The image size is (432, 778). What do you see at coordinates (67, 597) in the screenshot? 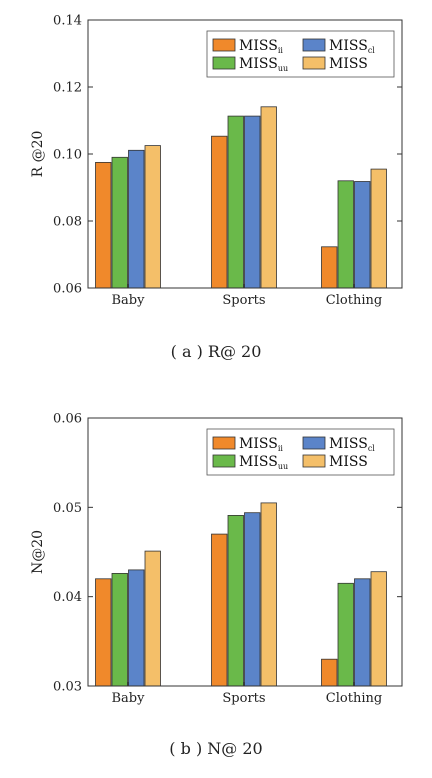
I see `y-tick-label: 0.04` at bounding box center [67, 597].